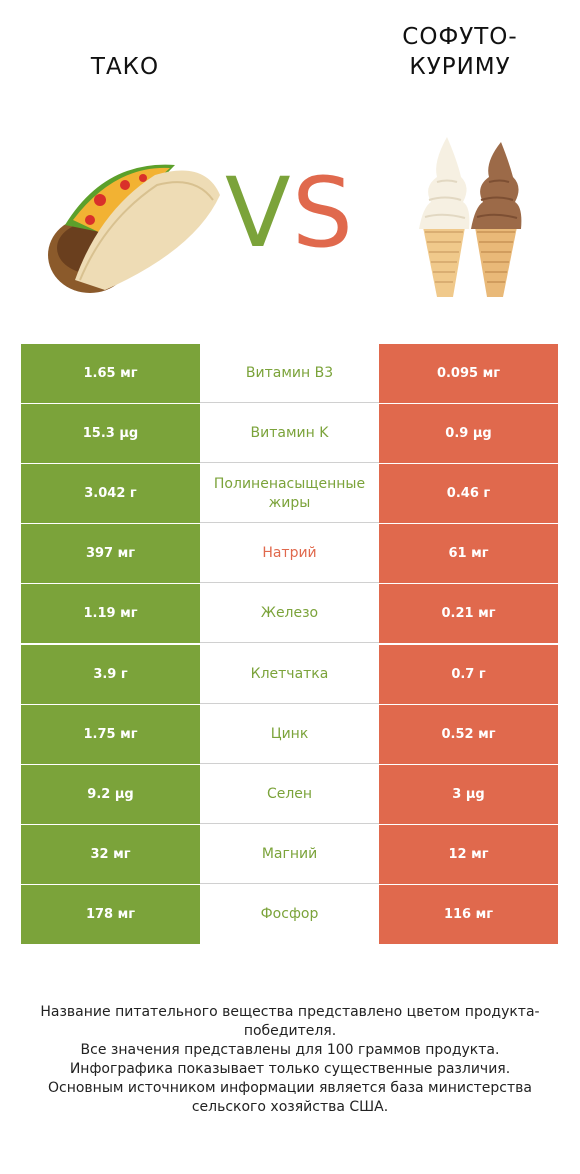 The height and width of the screenshot is (1174, 580). Describe the element at coordinates (468, 434) in the screenshot. I see `right-value: 0.9 µg` at that location.